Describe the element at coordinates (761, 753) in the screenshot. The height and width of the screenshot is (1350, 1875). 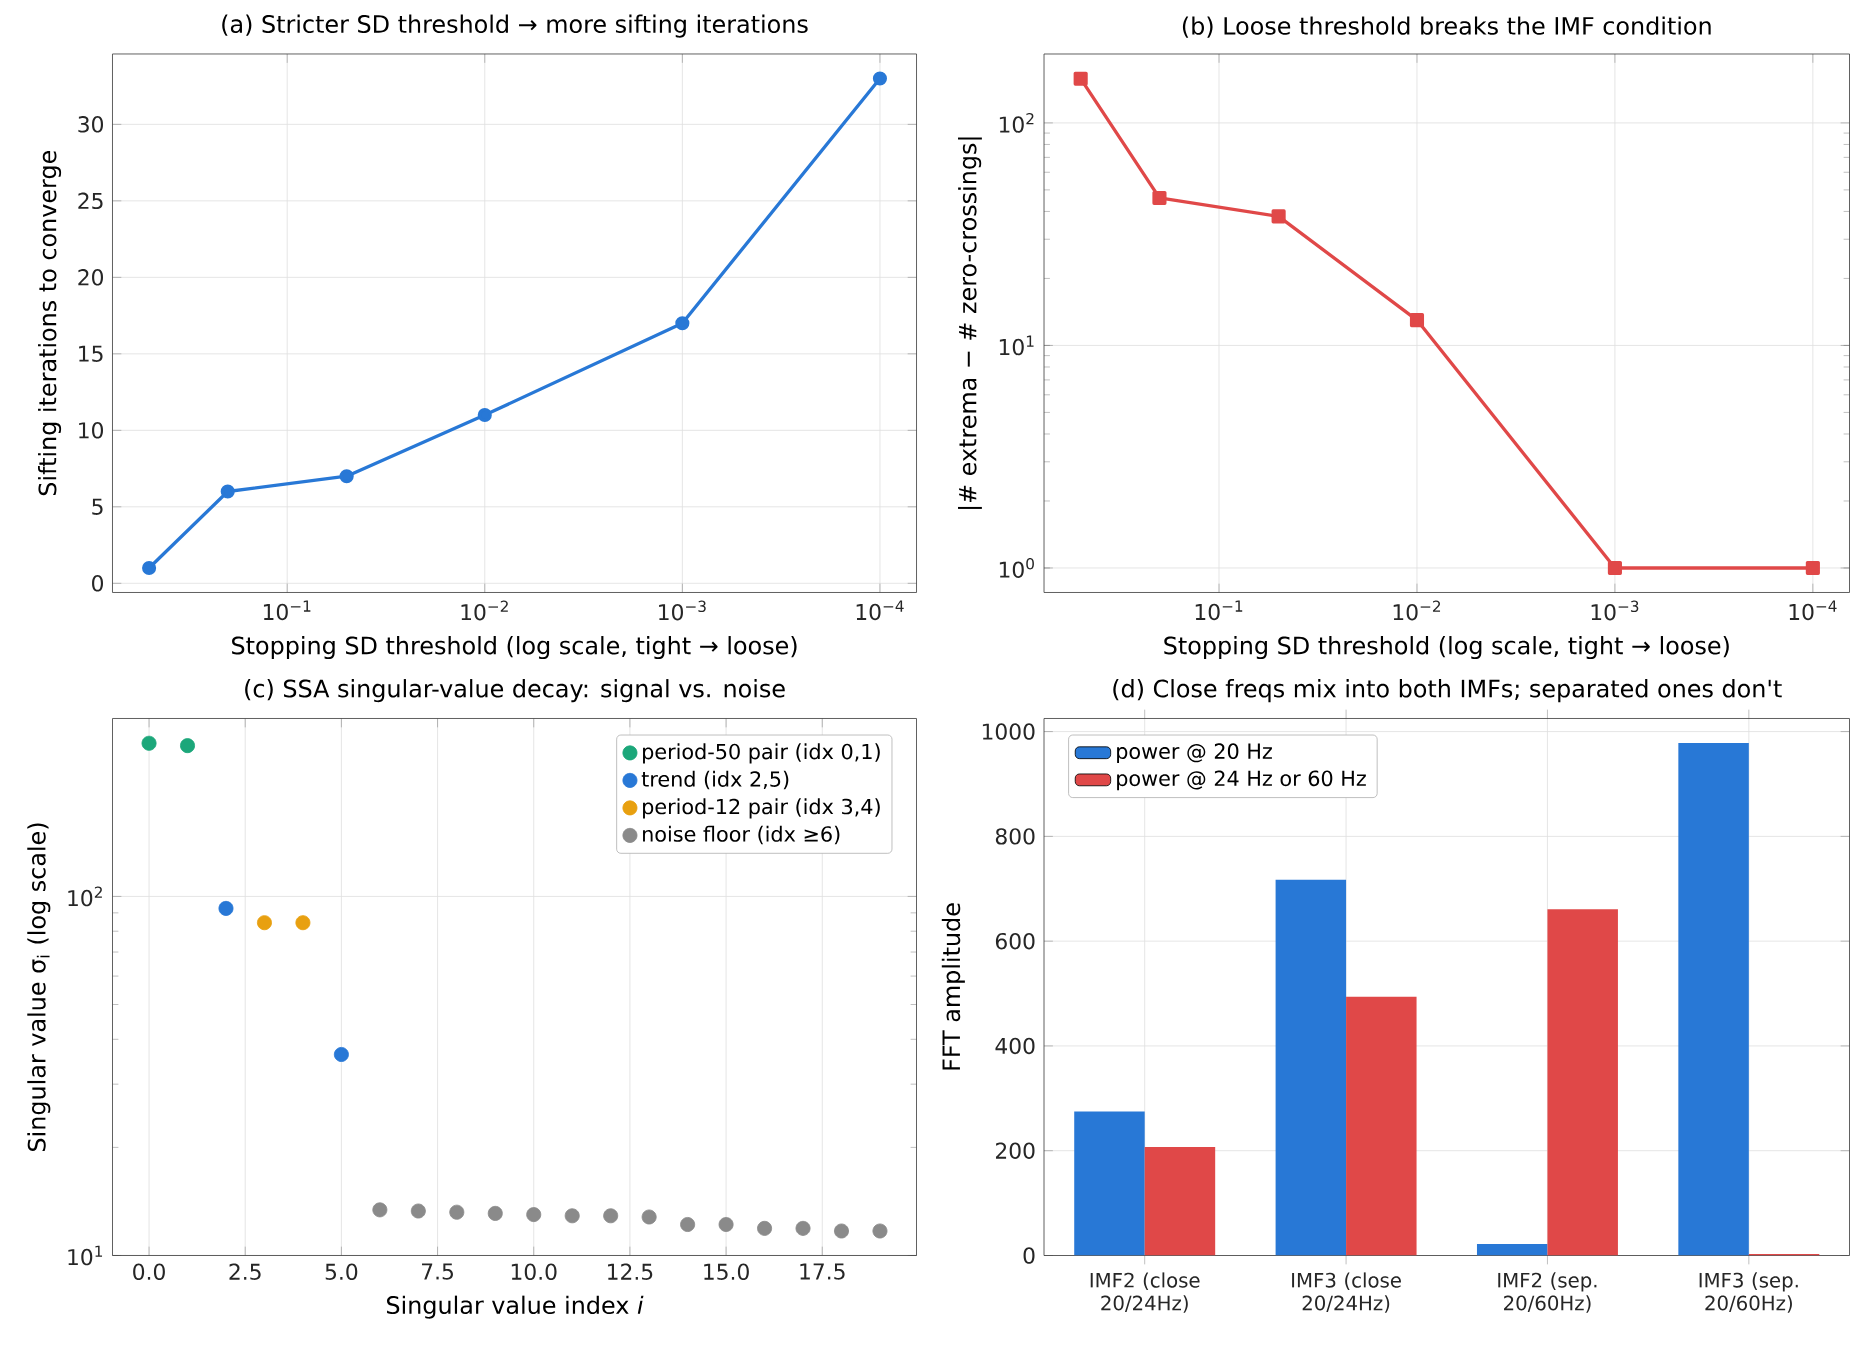
I see `legend-label: period-50 pair (idx 0,1)` at that location.